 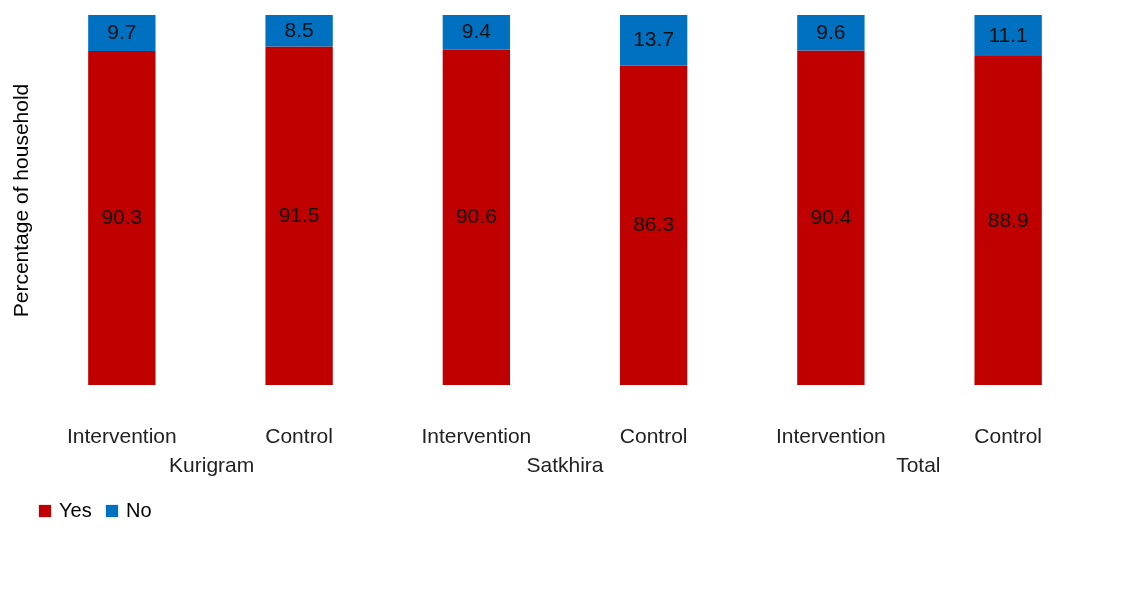 I want to click on data-label: 9.7, so click(x=122, y=31).